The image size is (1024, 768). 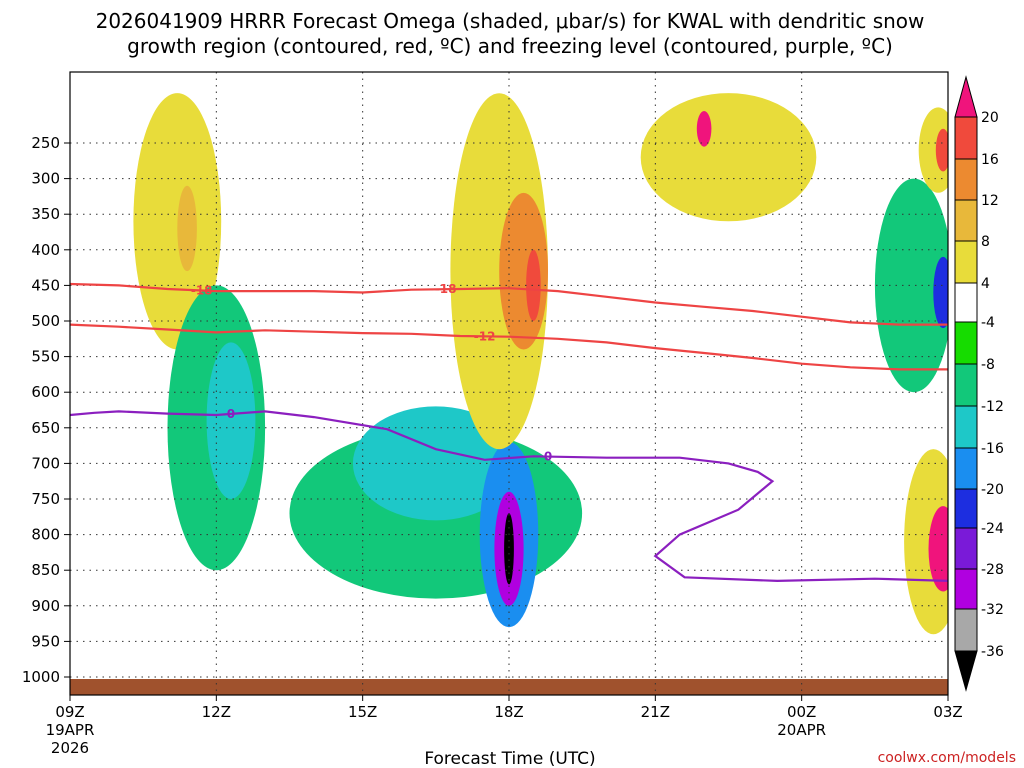 I want to click on x-tick-date: 20APR, so click(x=801, y=730).